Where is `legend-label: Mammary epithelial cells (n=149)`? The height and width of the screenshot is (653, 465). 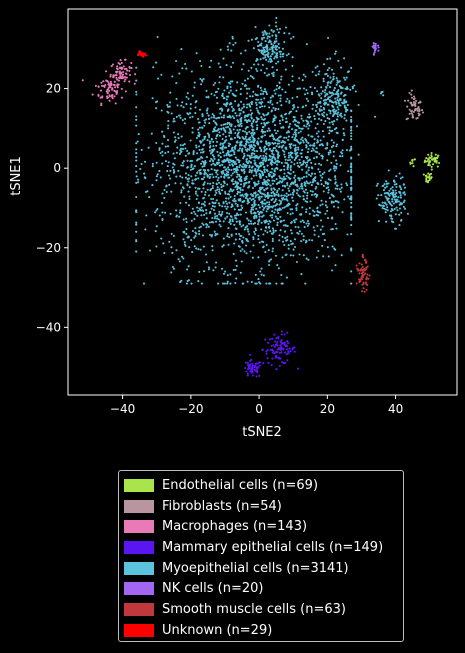 legend-label: Mammary epithelial cells (n=149) is located at coordinates (273, 547).